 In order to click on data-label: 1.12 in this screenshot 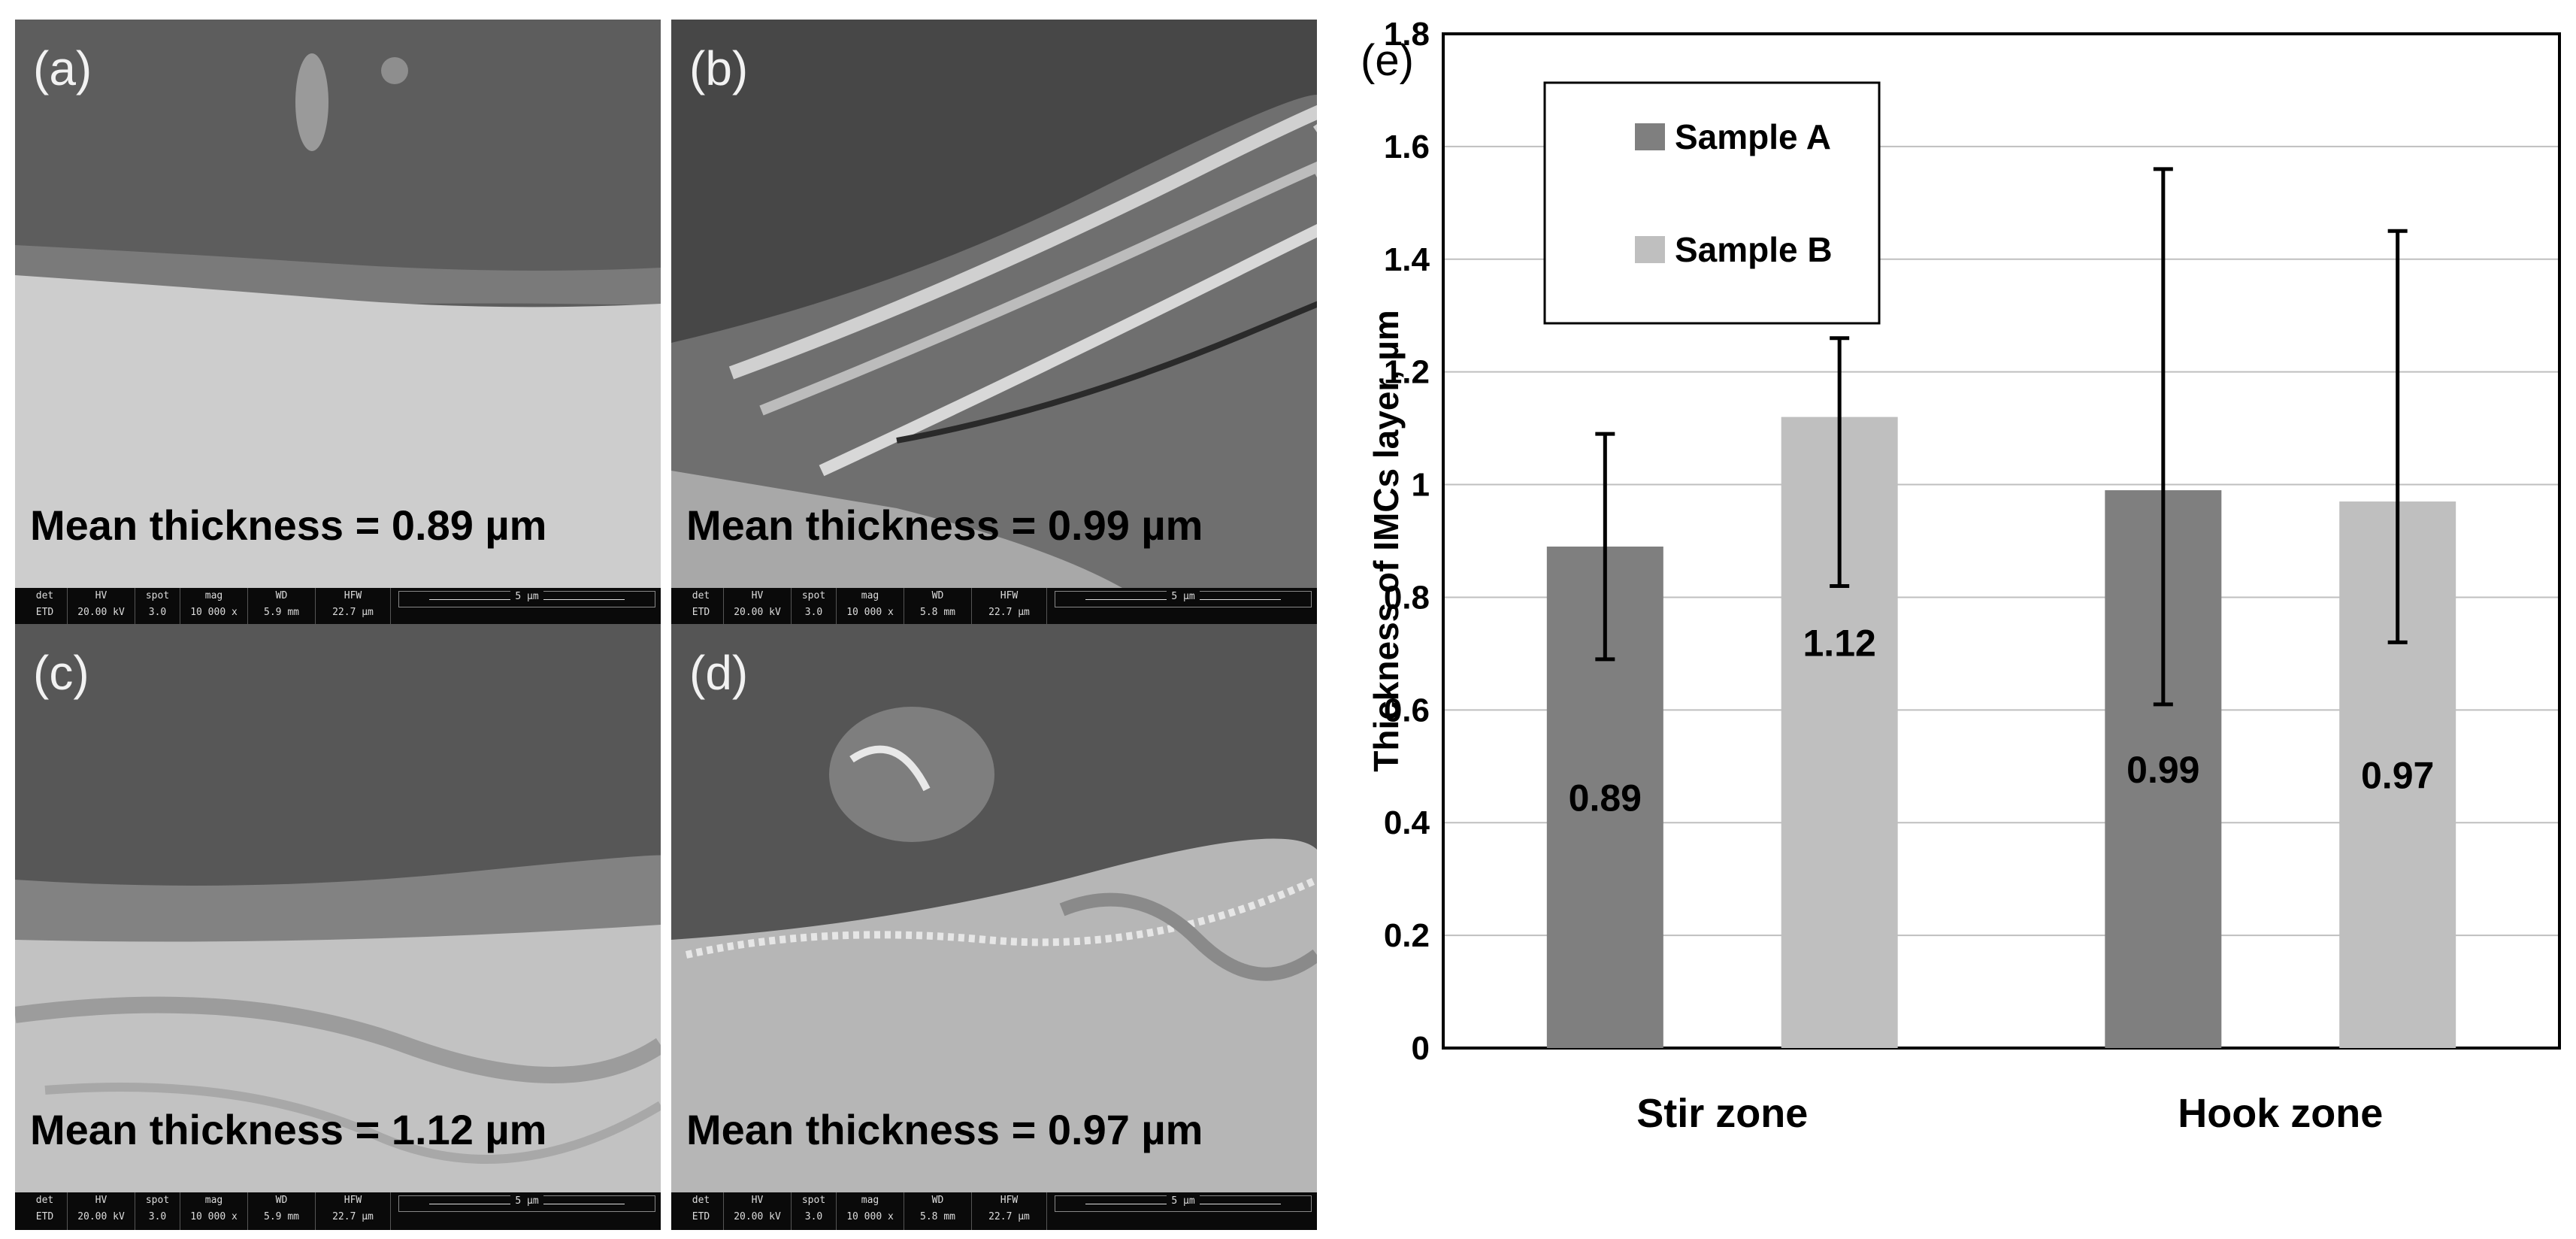, I will do `click(1839, 643)`.